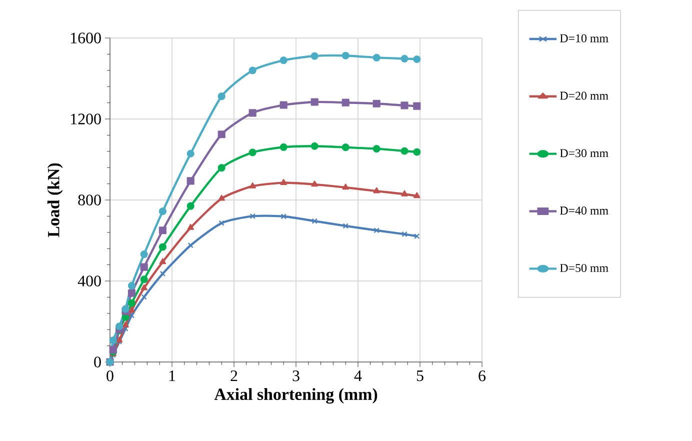 This screenshot has width=692, height=441. Describe the element at coordinates (584, 153) in the screenshot. I see `legend-label: D=30 mm` at that location.